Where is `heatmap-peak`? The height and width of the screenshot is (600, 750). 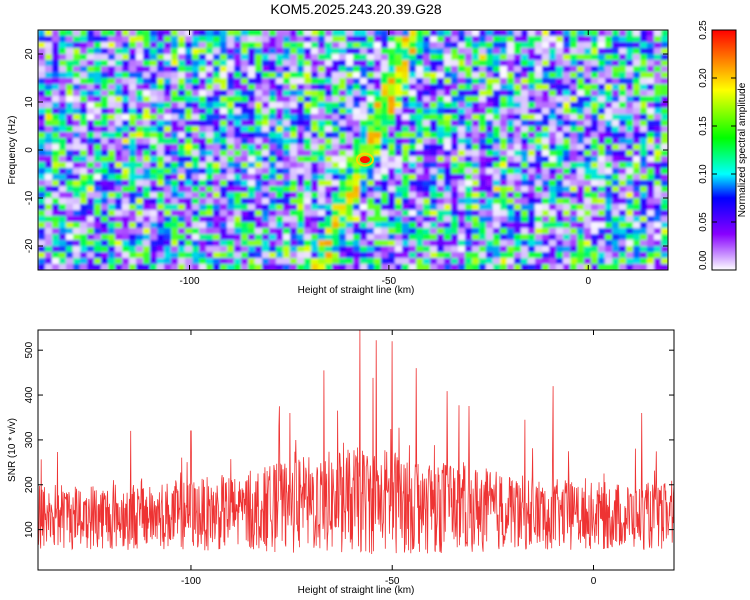 heatmap-peak is located at coordinates (364, 160).